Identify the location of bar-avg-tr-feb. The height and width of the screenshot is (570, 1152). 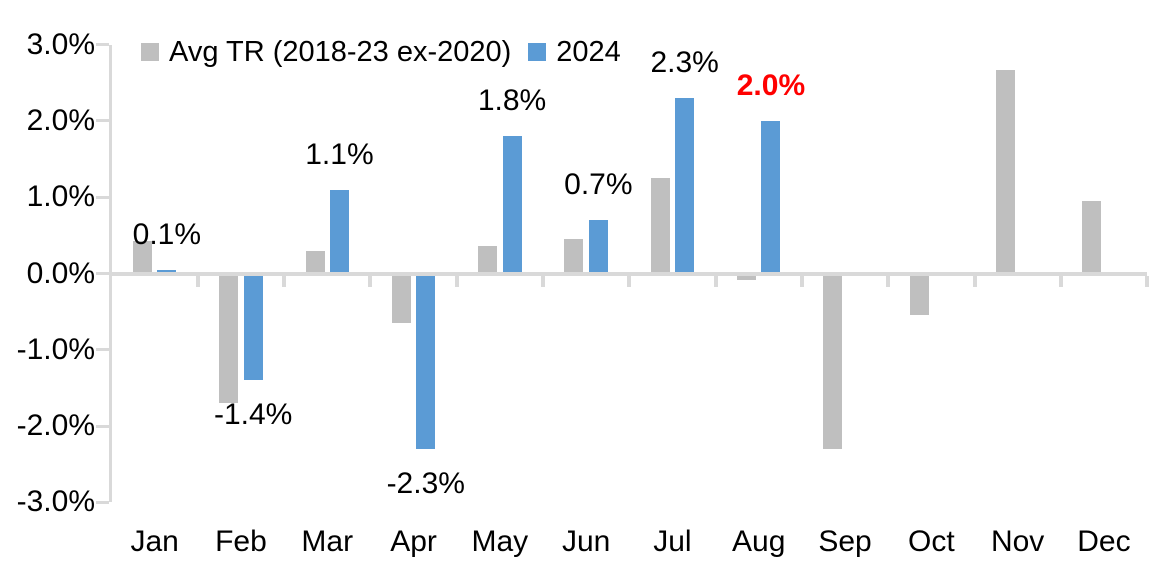
(229, 338).